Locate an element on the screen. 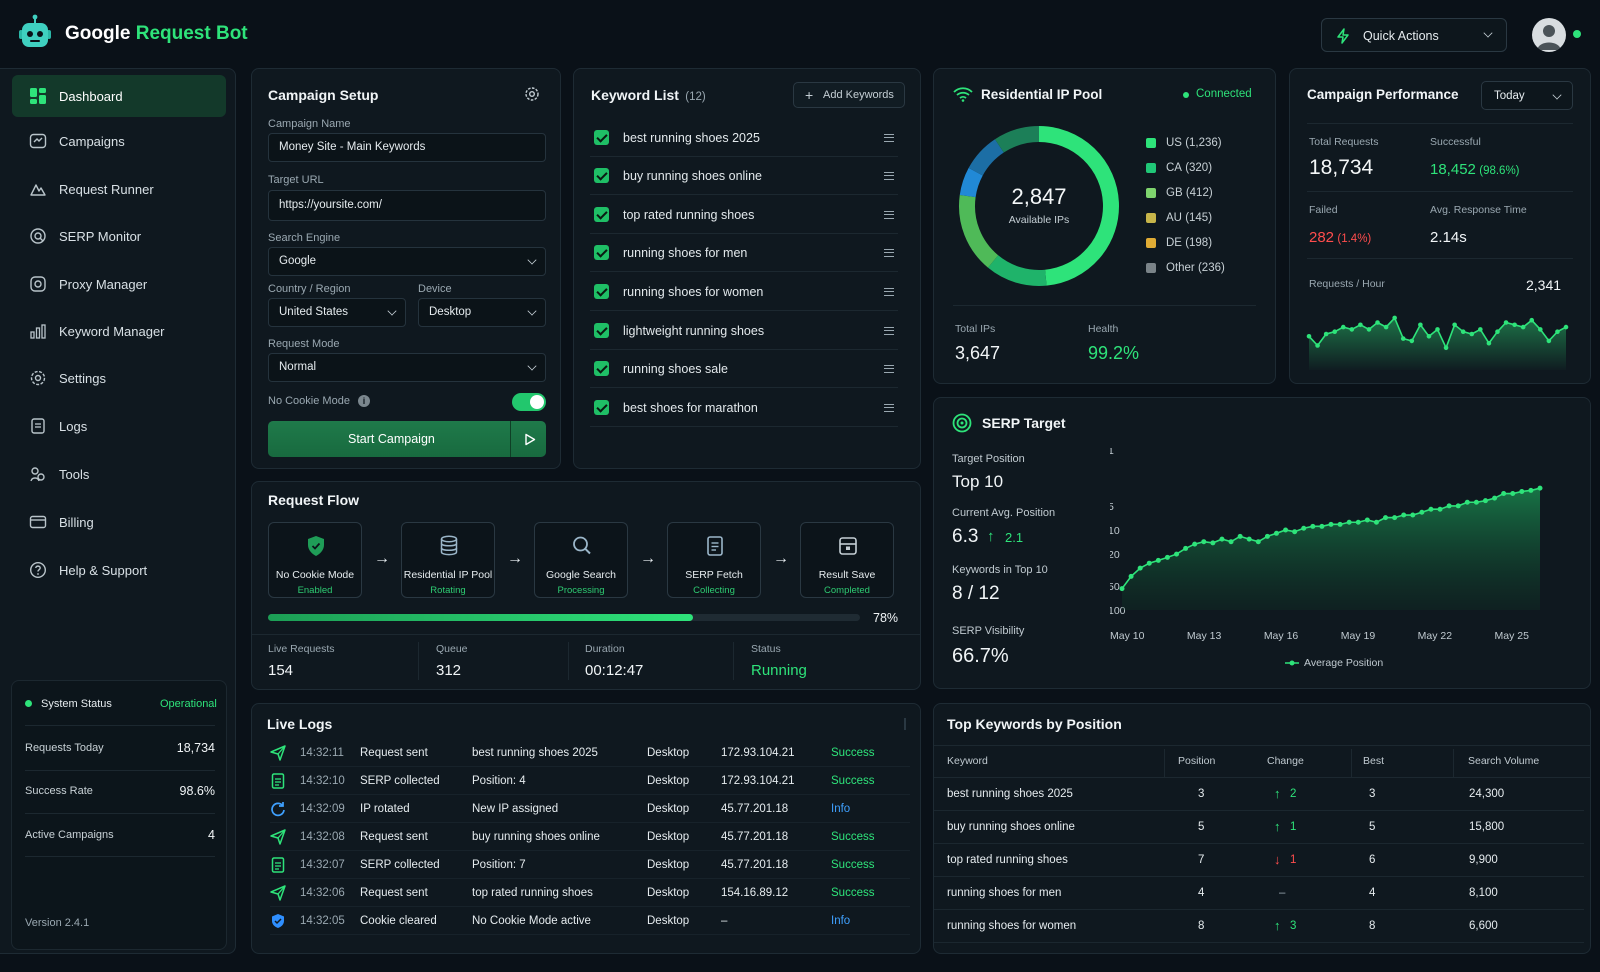 Image resolution: width=1600 pixels, height=972 pixels. y-tick-label: 20 is located at coordinates (1115, 555).